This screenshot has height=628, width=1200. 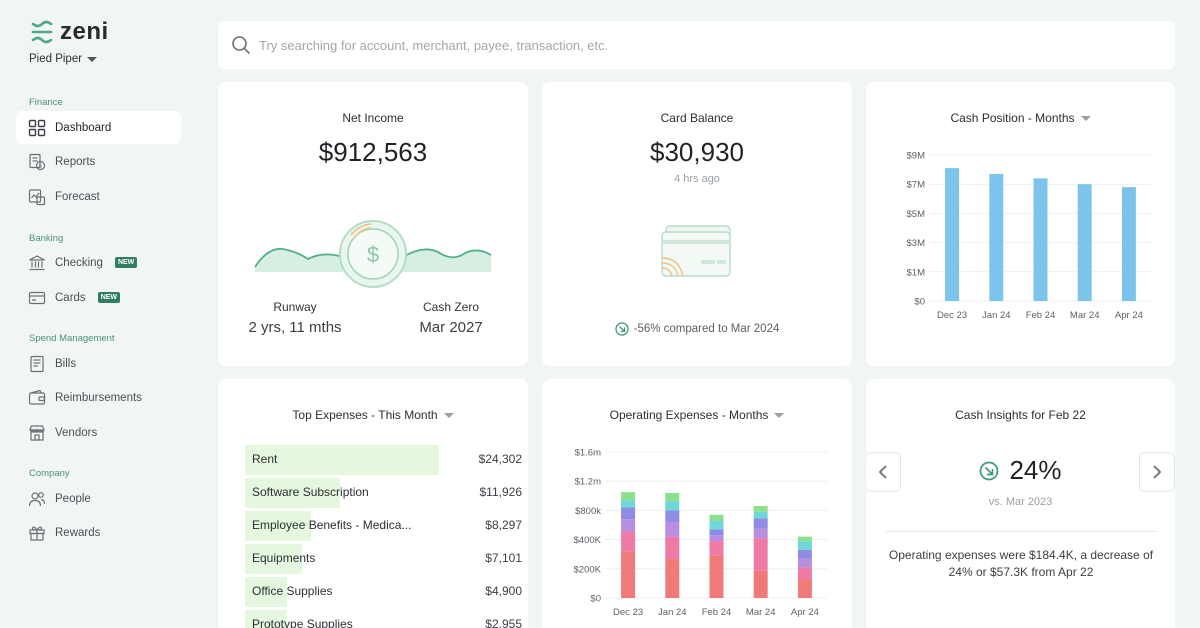 I want to click on sidebar-item-checking: Checking NEW, so click(x=98, y=262).